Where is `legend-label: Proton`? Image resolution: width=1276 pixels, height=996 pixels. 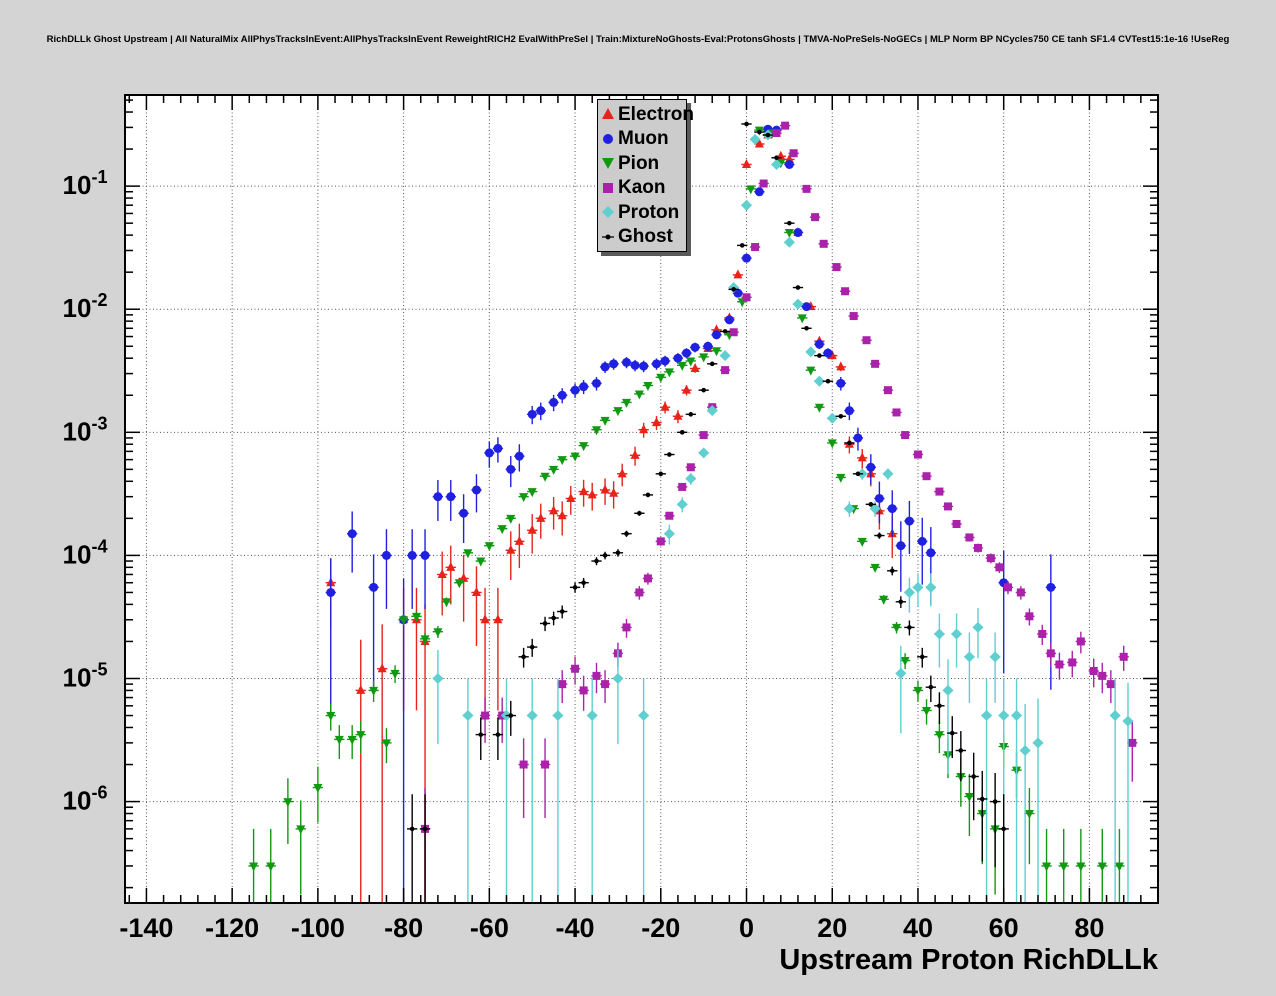
legend-label: Proton is located at coordinates (649, 212).